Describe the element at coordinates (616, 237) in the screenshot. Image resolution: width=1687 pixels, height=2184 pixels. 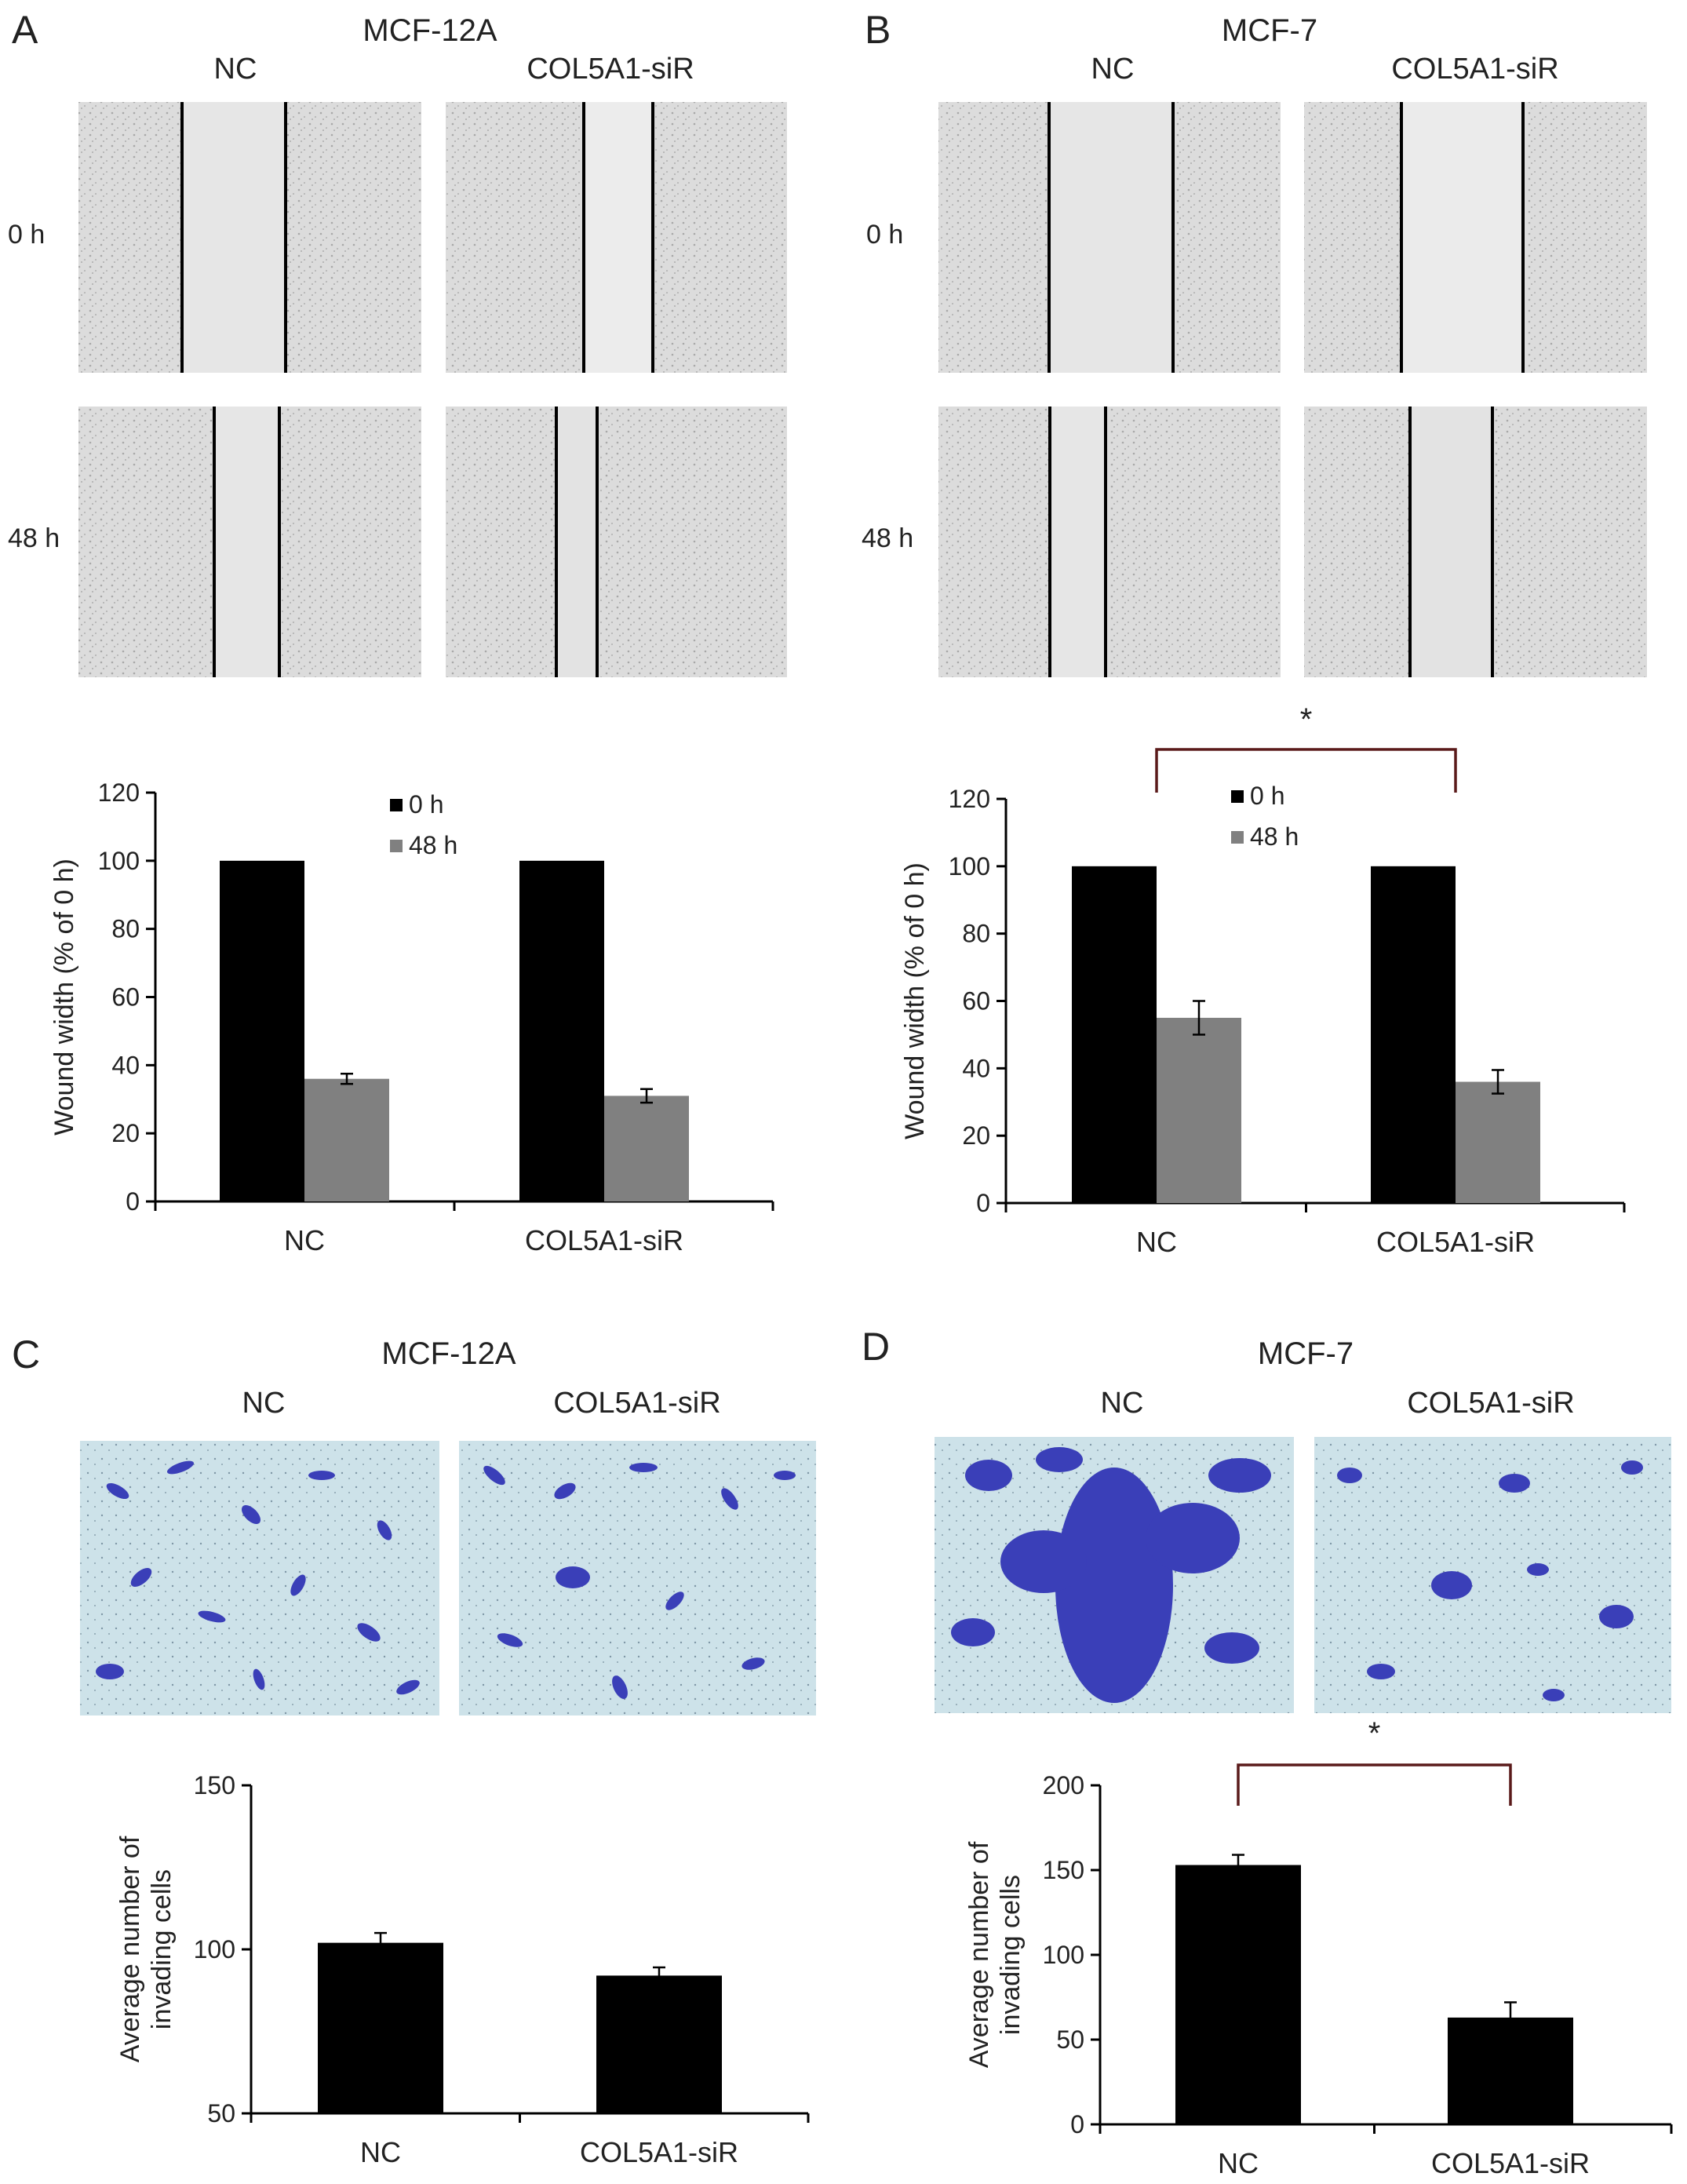
I see `panel-a-image-sir-0h` at that location.